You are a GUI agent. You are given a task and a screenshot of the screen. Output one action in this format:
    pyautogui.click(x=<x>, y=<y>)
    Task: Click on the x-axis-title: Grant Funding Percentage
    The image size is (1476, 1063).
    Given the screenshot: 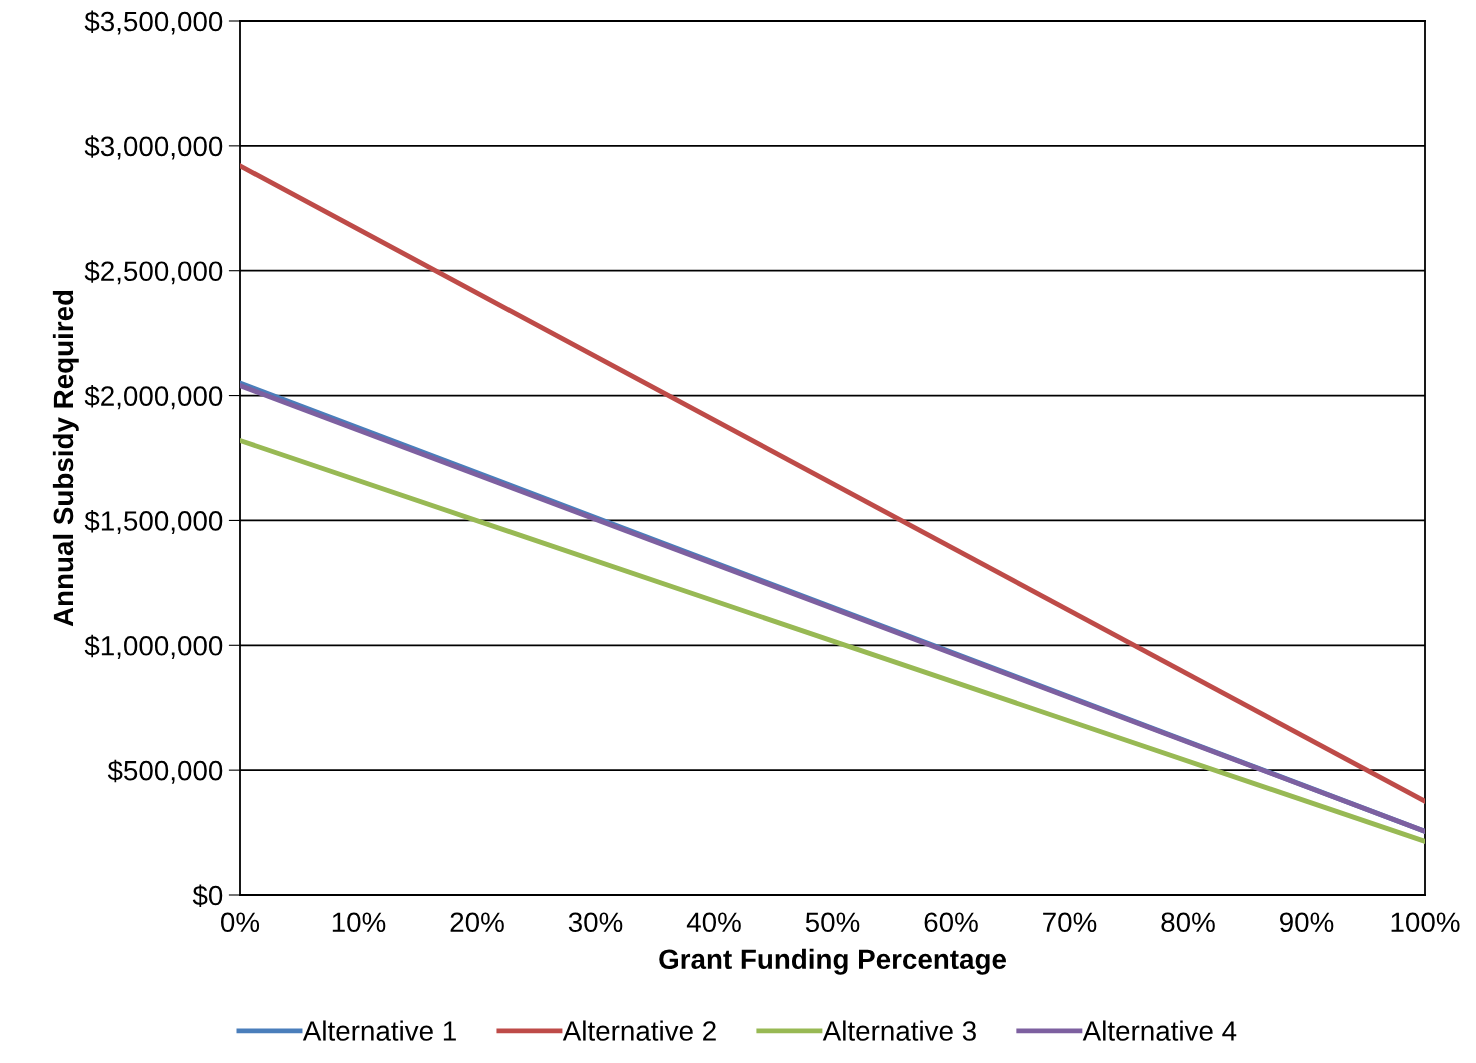 What is the action you would take?
    pyautogui.click(x=832, y=961)
    